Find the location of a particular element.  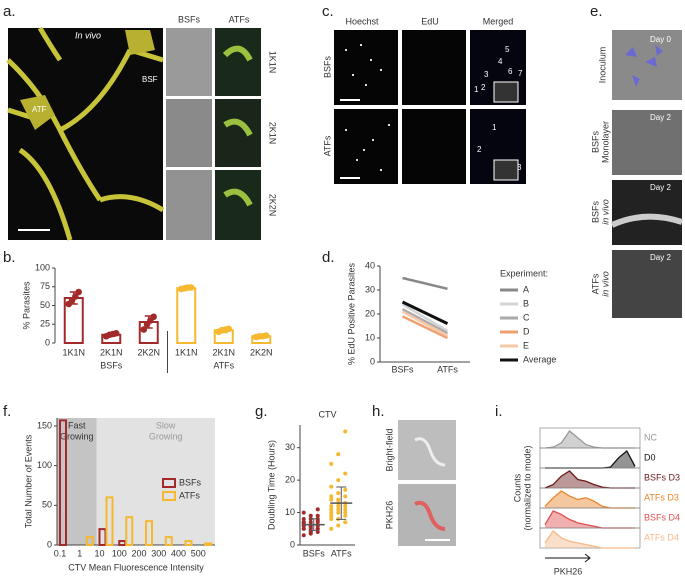

histogram-curve is located at coordinates (589, 539).